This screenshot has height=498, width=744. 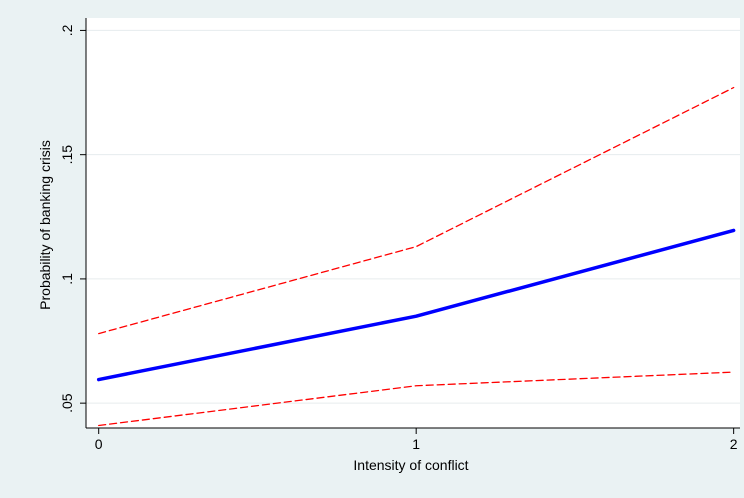 What do you see at coordinates (67, 30) in the screenshot?
I see `y-tick-label-3: .2` at bounding box center [67, 30].